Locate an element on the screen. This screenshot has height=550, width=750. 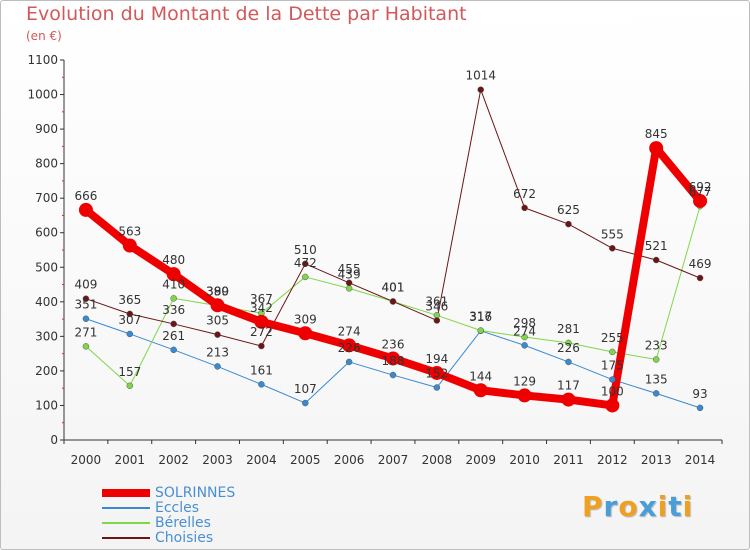
data-label: 410 is located at coordinates (173, 284).